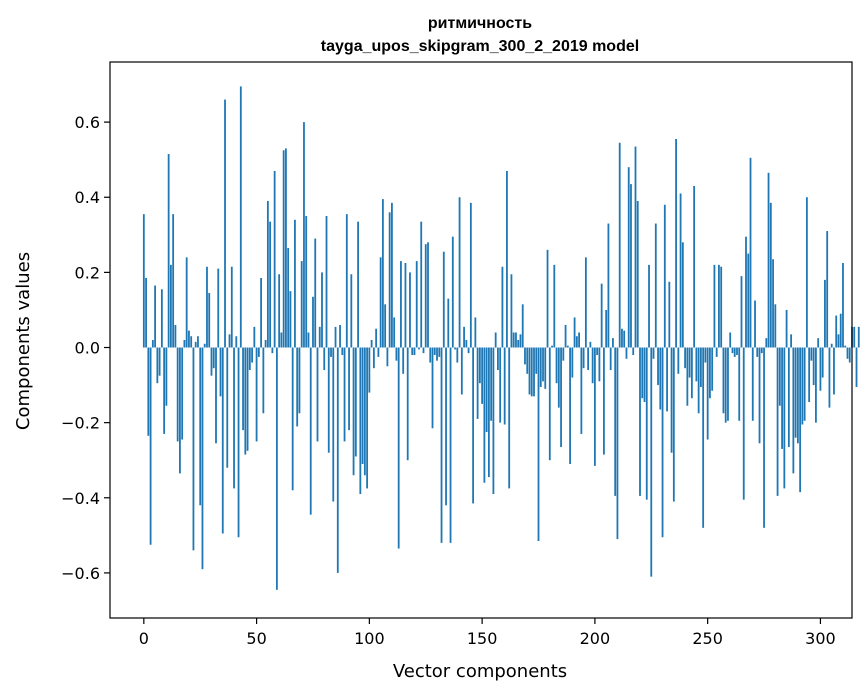  What do you see at coordinates (23, 341) in the screenshot?
I see `y-axis-label: Components values` at bounding box center [23, 341].